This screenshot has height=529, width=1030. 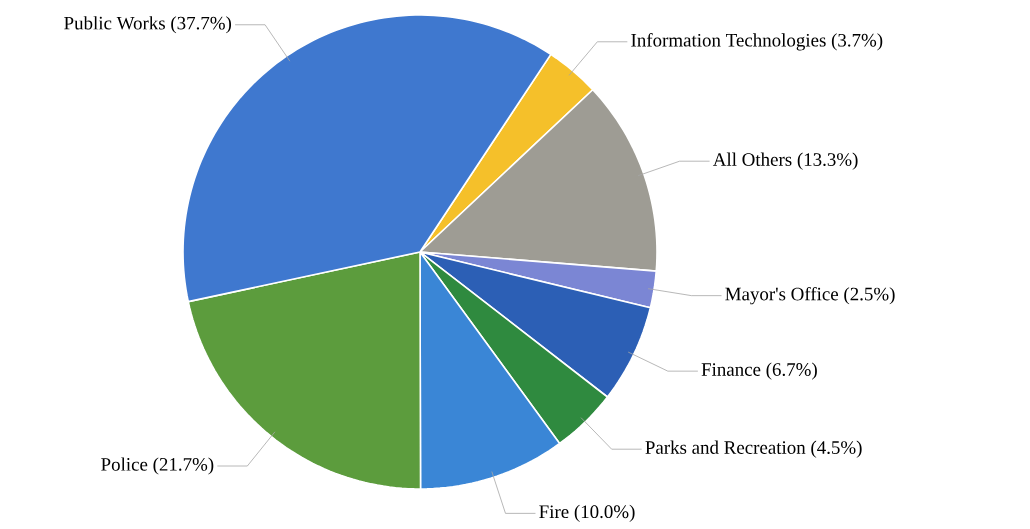 I want to click on slice-label: Fire, so click(x=554, y=512).